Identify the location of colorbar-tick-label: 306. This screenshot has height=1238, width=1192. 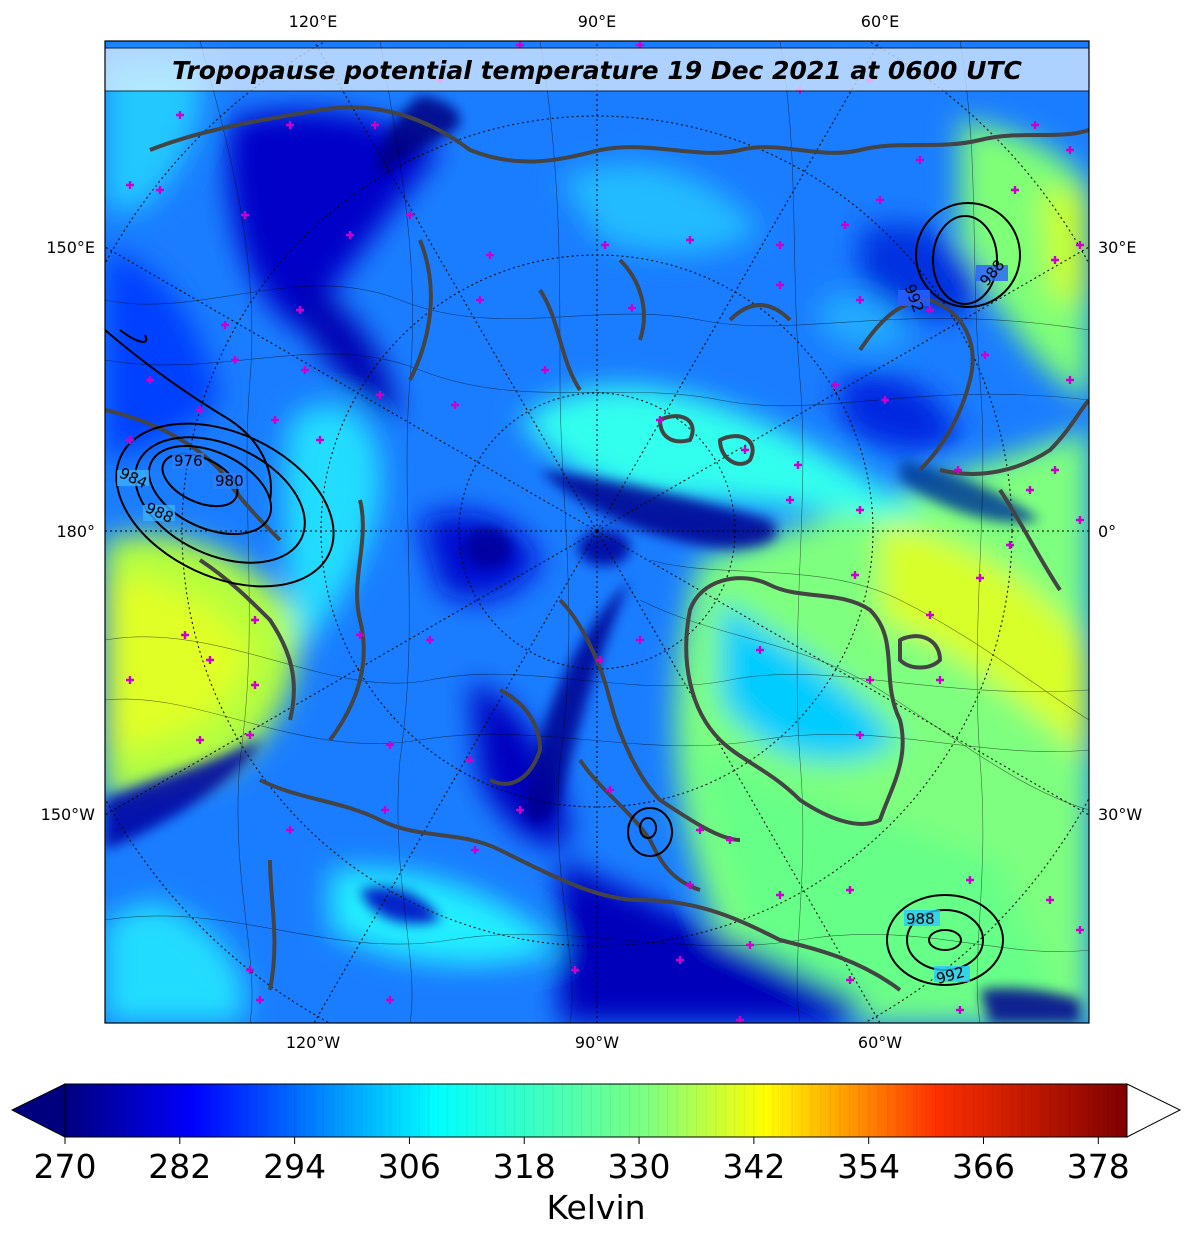
(409, 1166).